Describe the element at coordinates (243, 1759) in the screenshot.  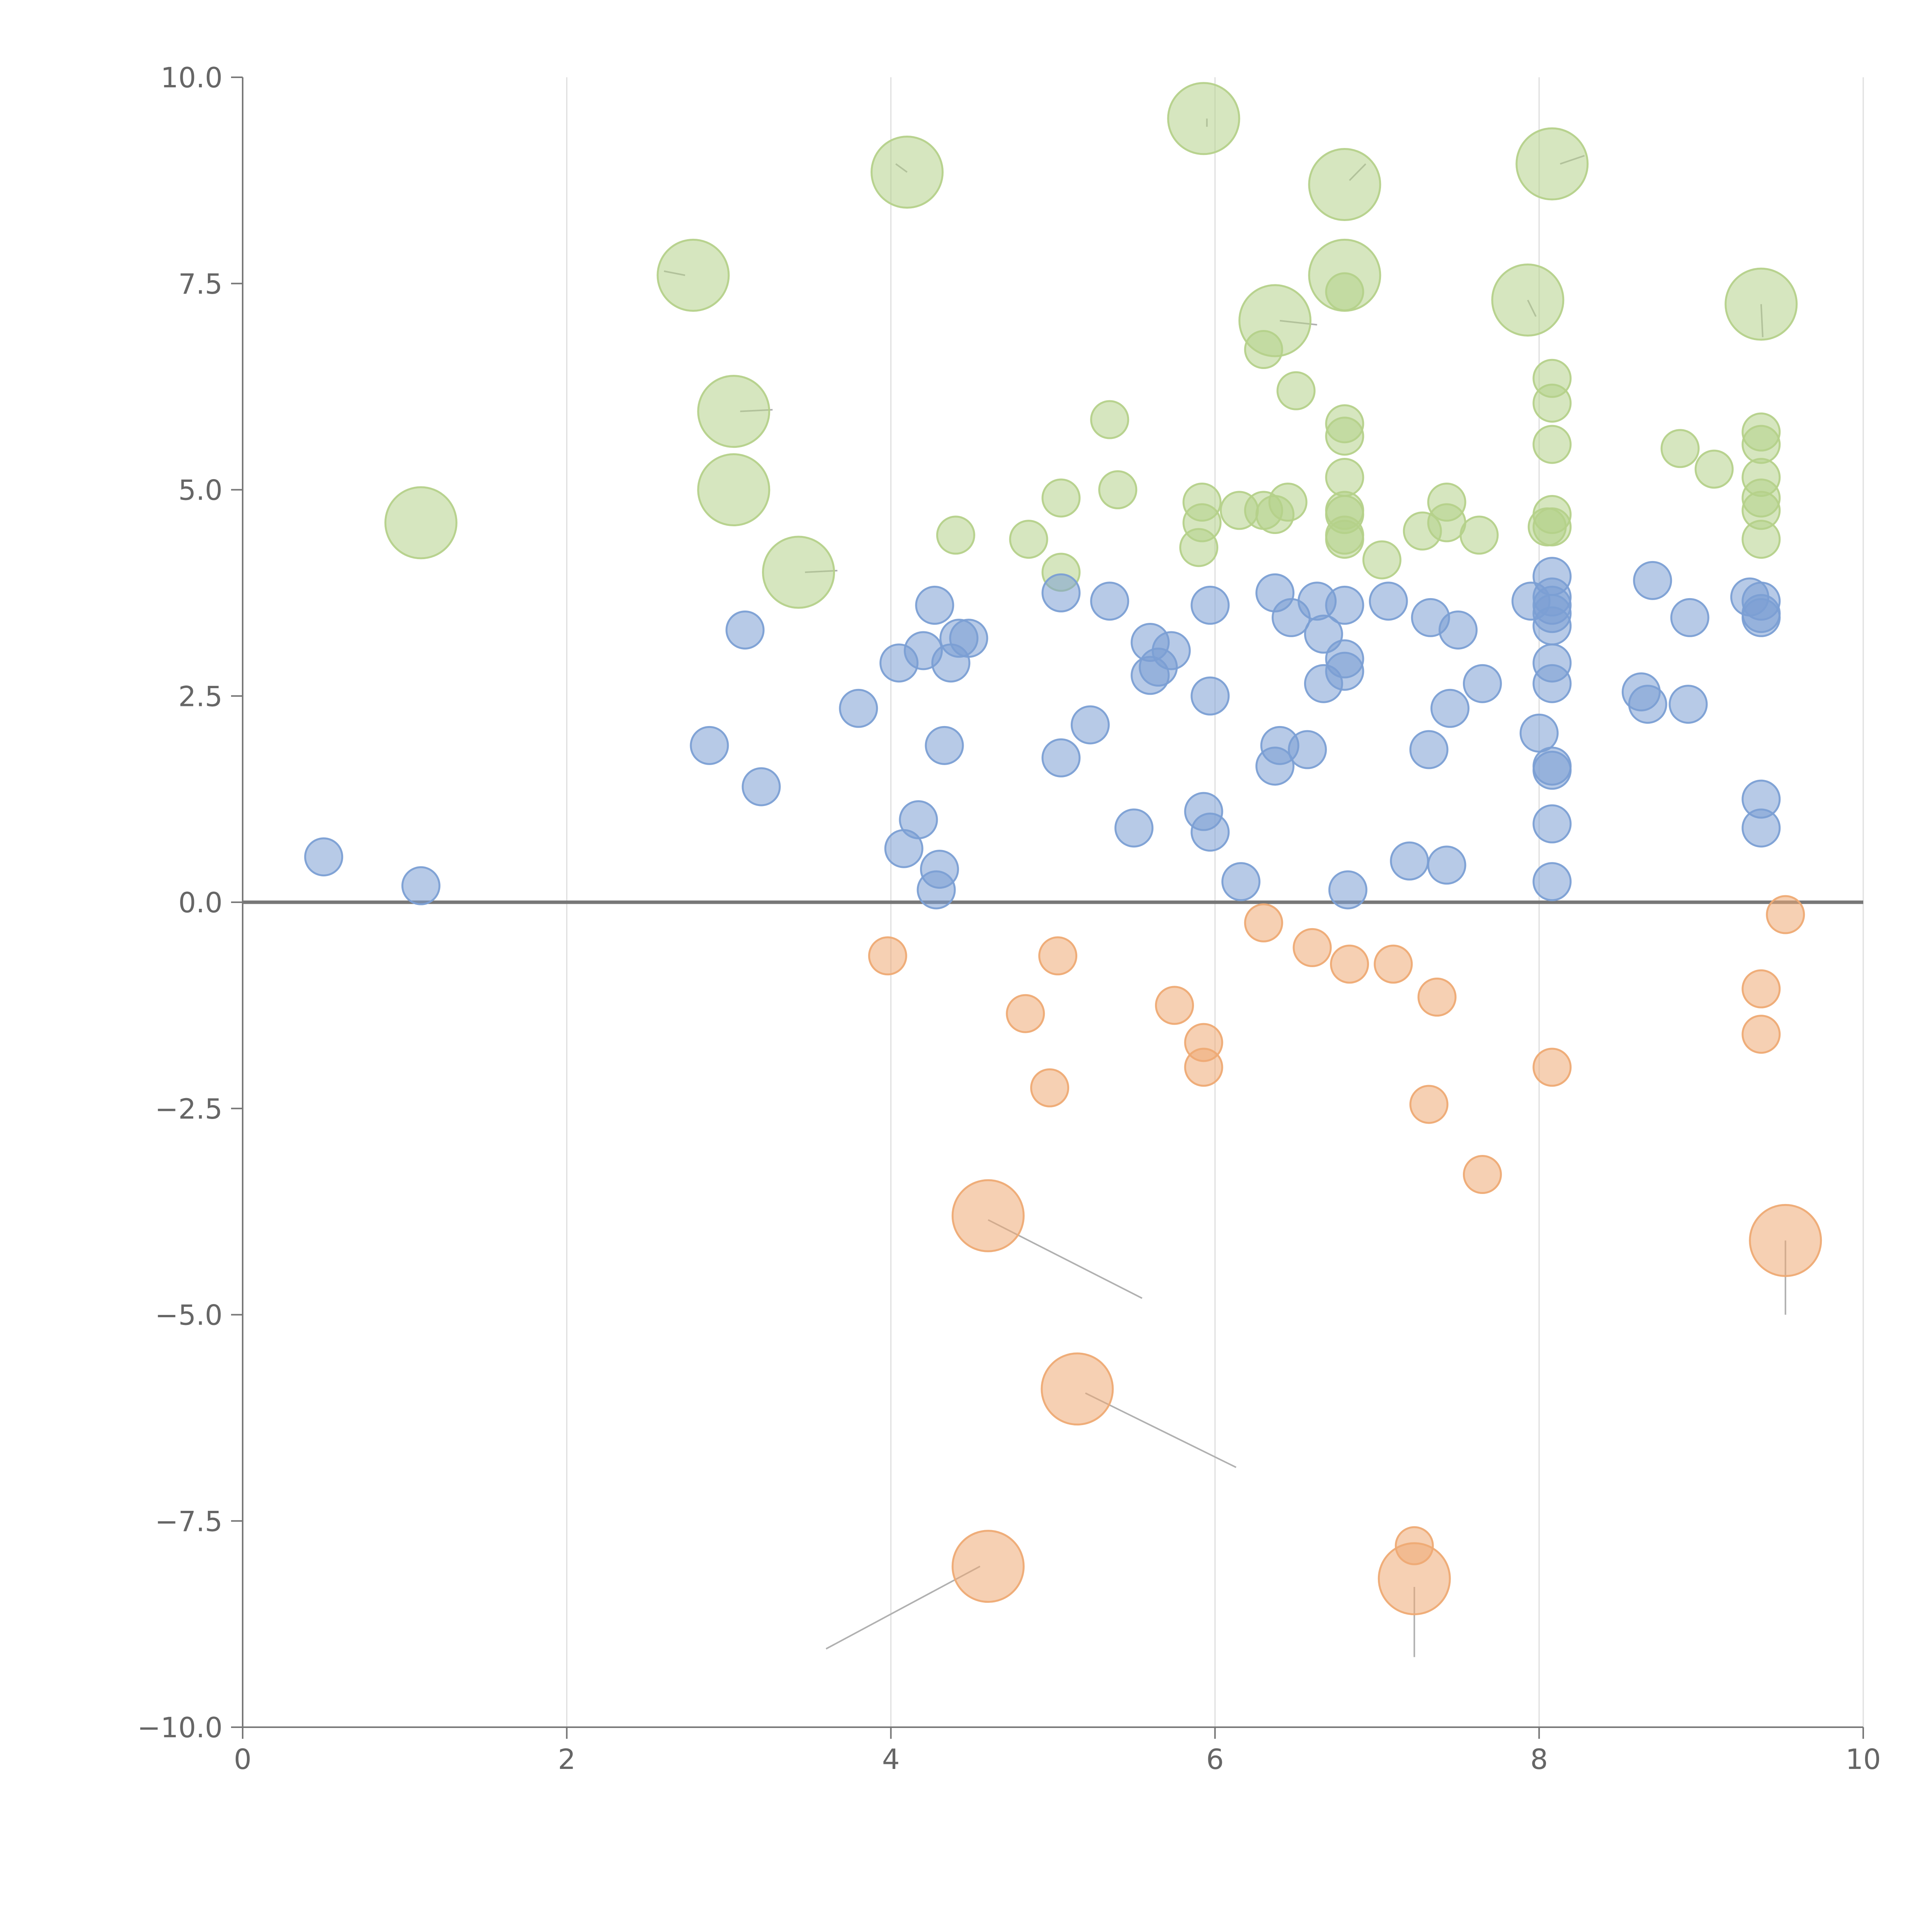
I see `x-tick-label: 0` at that location.